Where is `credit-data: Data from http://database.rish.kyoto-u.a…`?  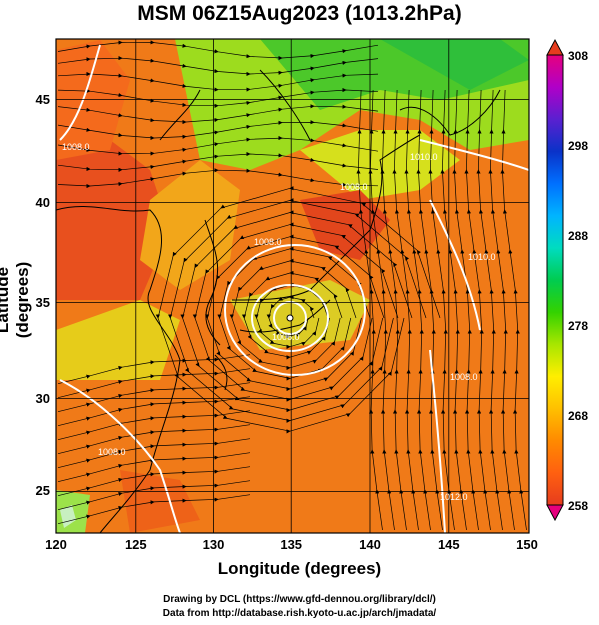 credit-data: Data from http://database.rish.kyoto-u.a… is located at coordinates (299, 613).